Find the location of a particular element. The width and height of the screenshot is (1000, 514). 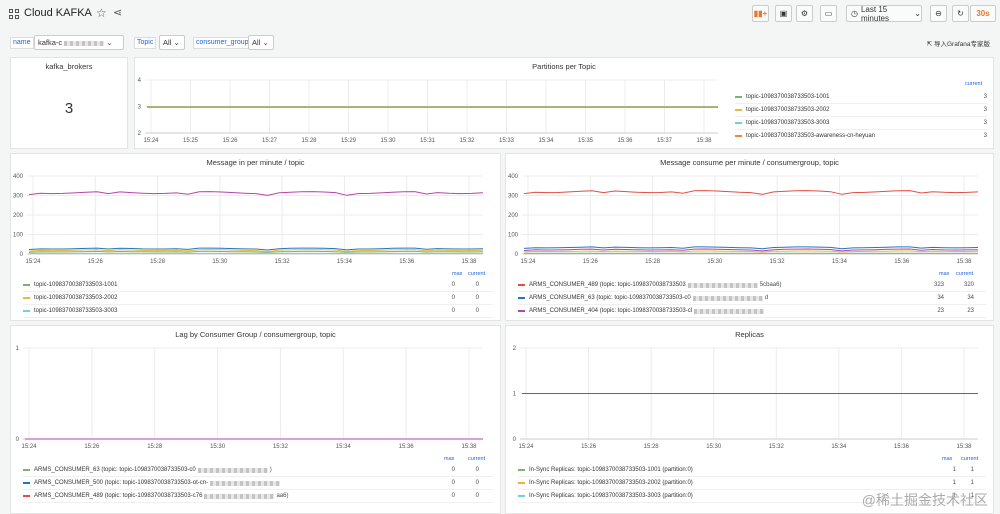

x-tick-label: 15:27 is located at coordinates (270, 141).